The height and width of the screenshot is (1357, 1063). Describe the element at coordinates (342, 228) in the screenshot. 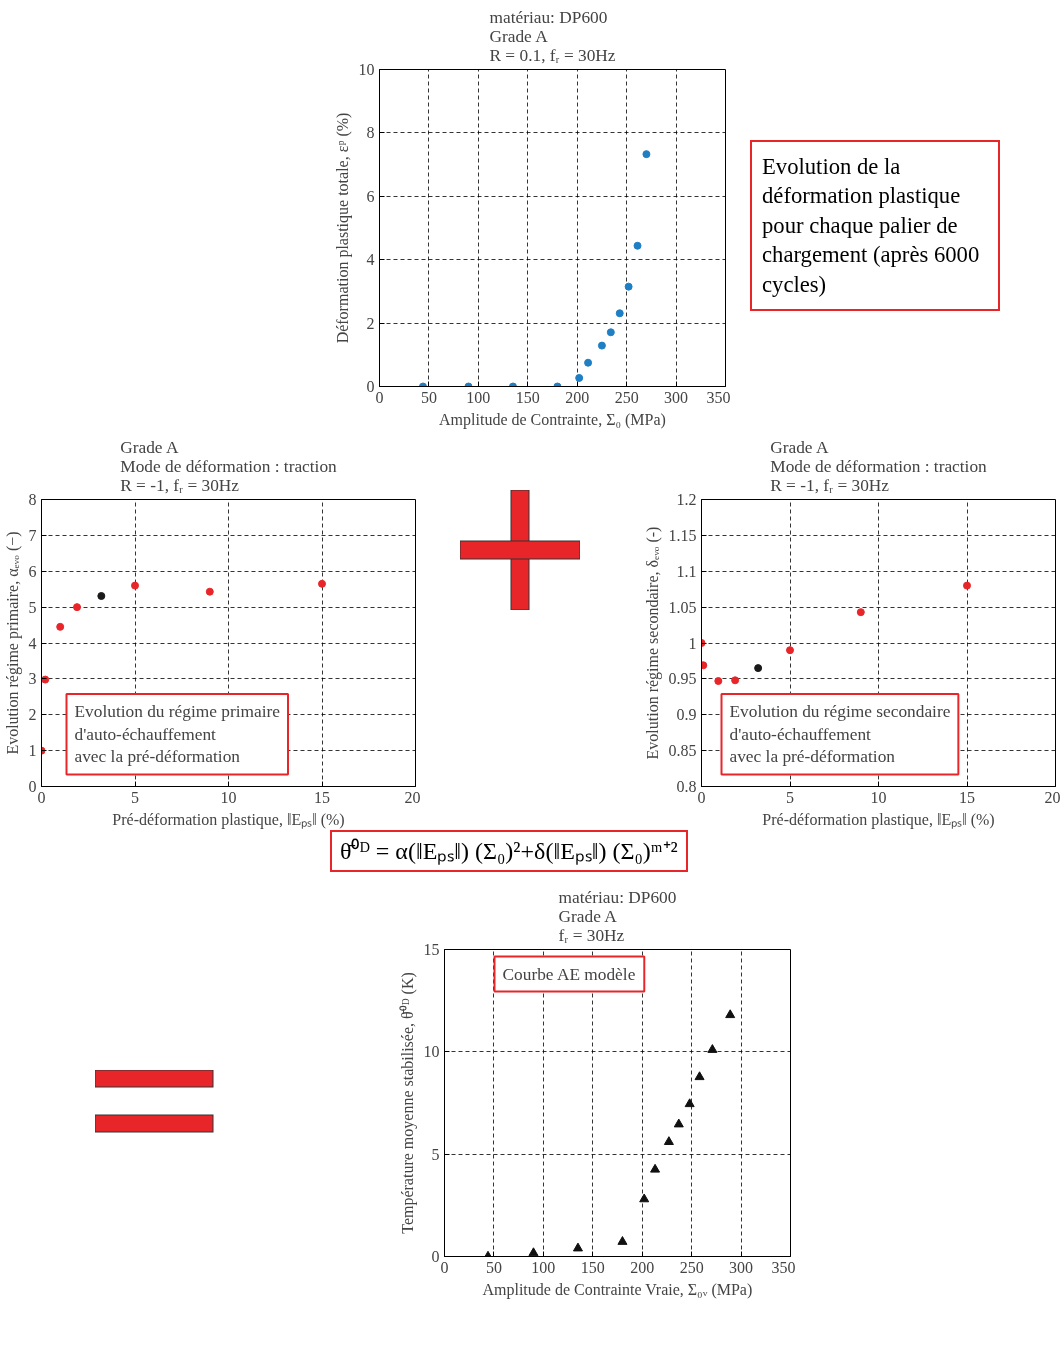

I see `y-axis-title: Déformation plastique totale, εᵖ (%)` at that location.